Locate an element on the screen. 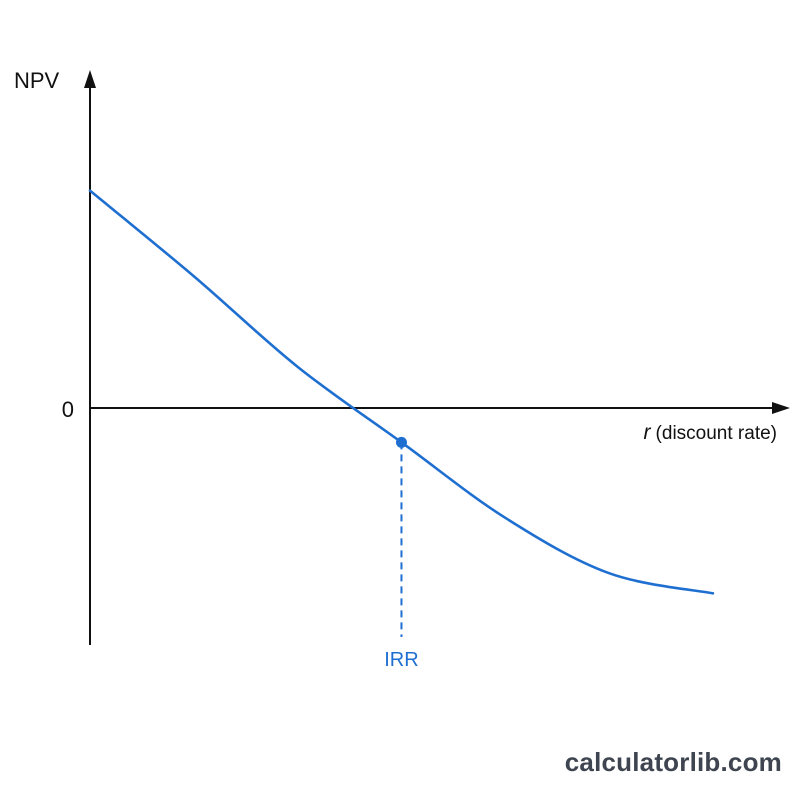 This screenshot has width=800, height=800. irr-point is located at coordinates (401, 442).